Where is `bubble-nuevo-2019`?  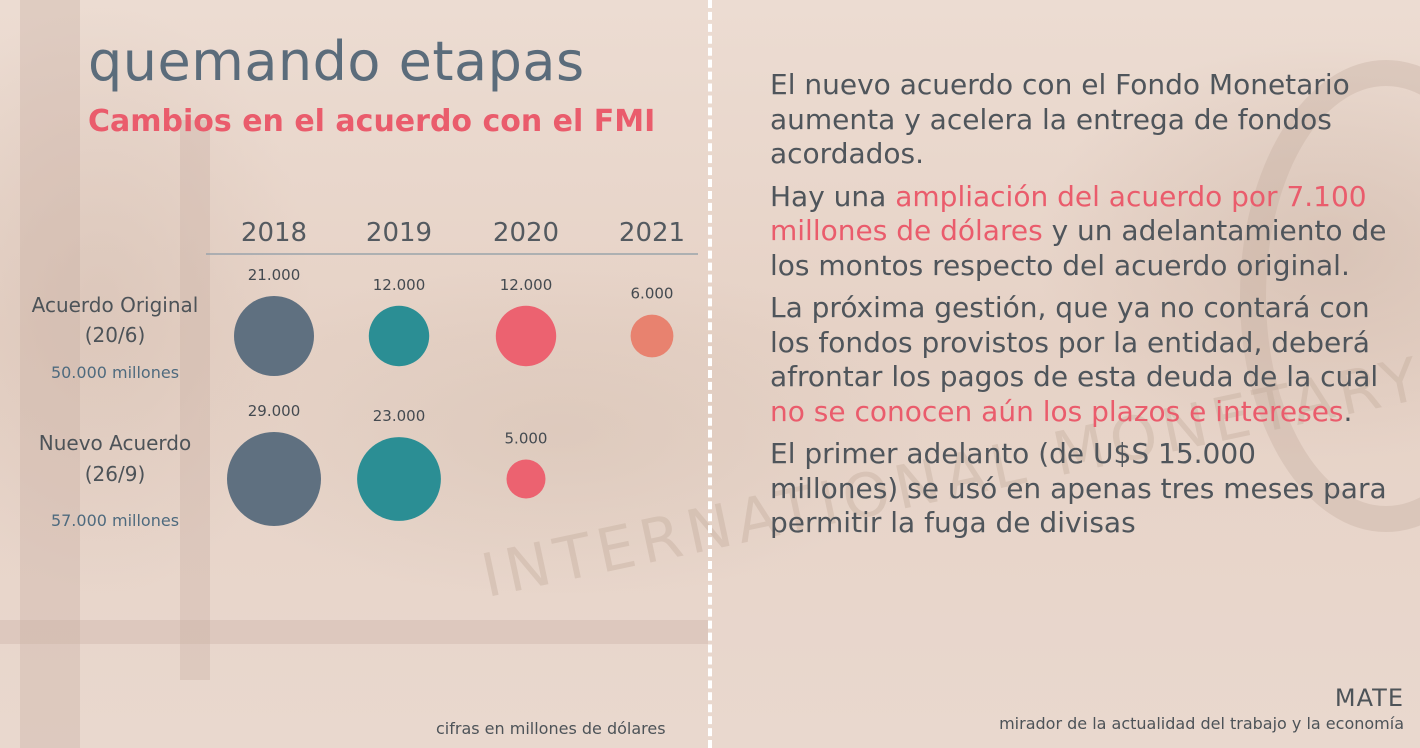 bubble-nuevo-2019 is located at coordinates (399, 479).